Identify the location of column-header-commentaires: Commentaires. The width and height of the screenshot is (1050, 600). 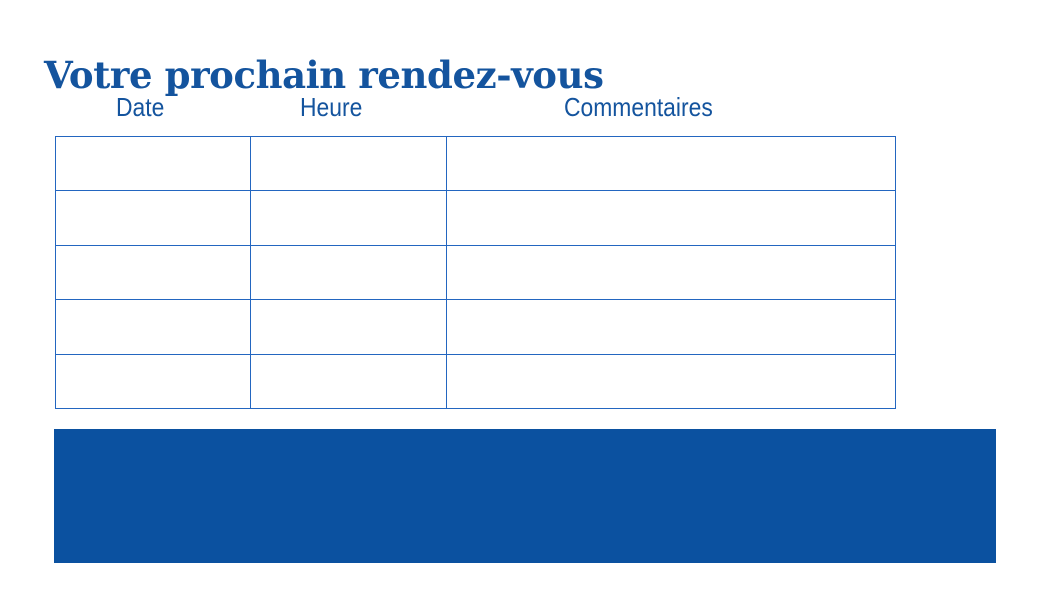
(638, 107).